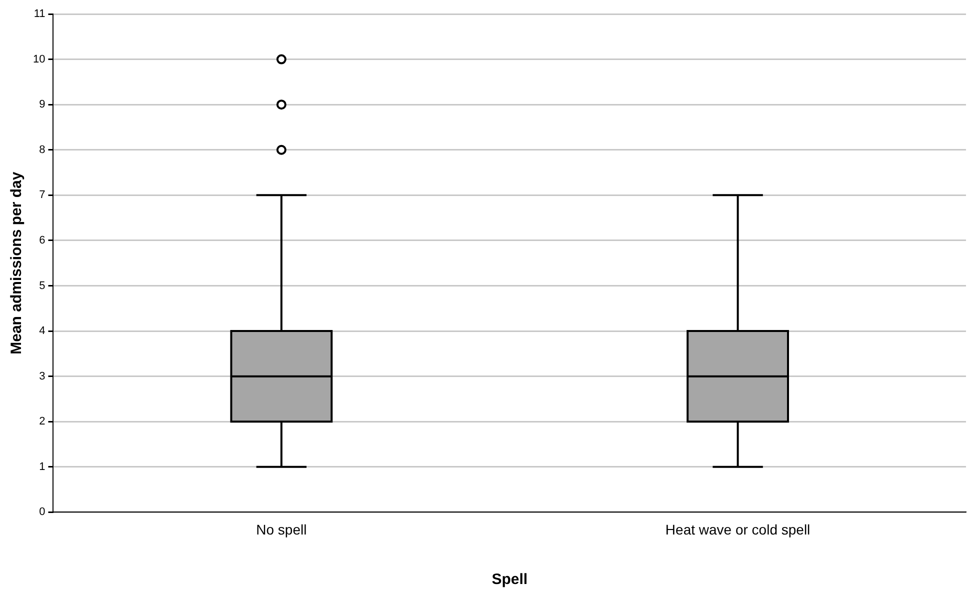  What do you see at coordinates (17, 262) in the screenshot?
I see `y-axis-title: Mean admissions per day` at bounding box center [17, 262].